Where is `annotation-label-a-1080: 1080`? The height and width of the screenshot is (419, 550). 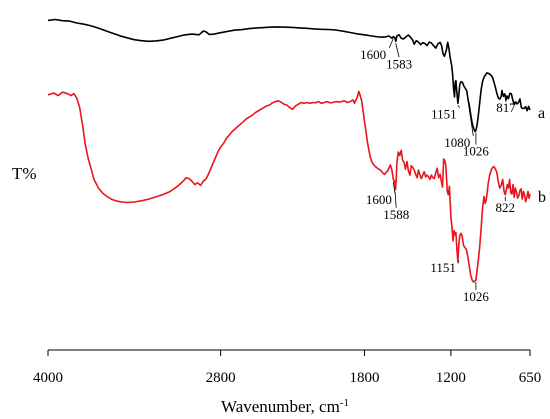 annotation-label-a-1080: 1080 is located at coordinates (457, 142).